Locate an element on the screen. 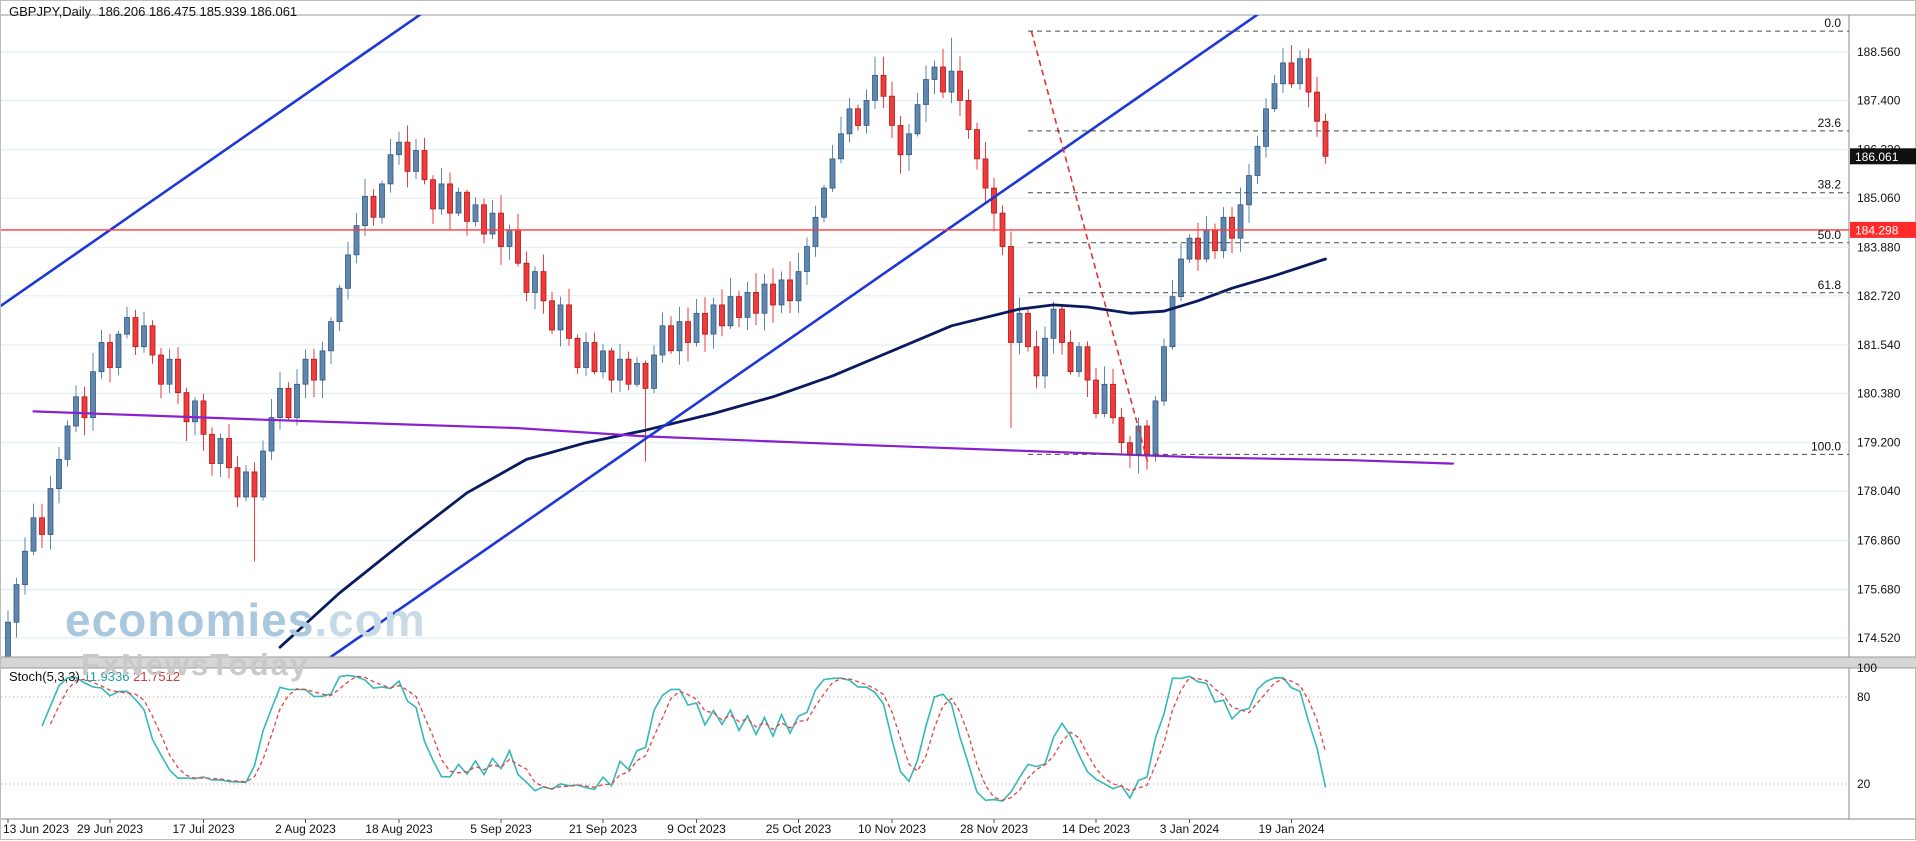  date-axis-label: 5 Sep 2023 is located at coordinates (501, 829).